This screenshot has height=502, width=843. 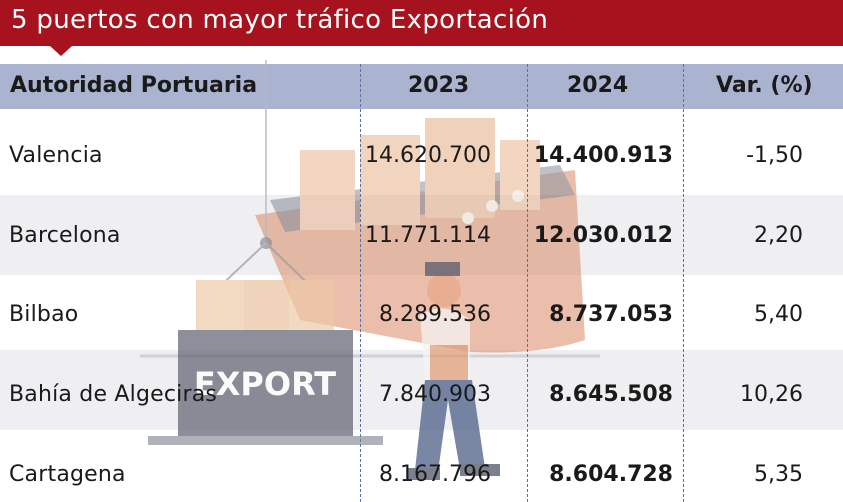 What do you see at coordinates (778, 235) in the screenshot?
I see `row-var-barcelona: 2,20` at bounding box center [778, 235].